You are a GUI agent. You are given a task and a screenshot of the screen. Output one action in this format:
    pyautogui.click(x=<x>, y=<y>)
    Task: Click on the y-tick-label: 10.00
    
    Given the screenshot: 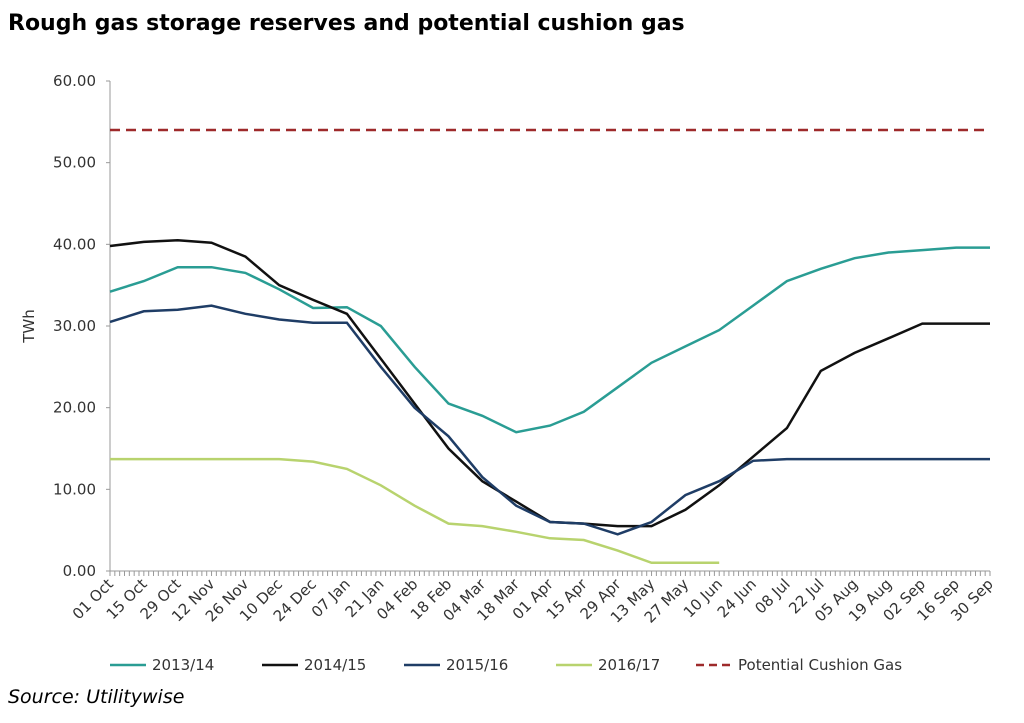 What is the action you would take?
    pyautogui.click(x=74, y=489)
    